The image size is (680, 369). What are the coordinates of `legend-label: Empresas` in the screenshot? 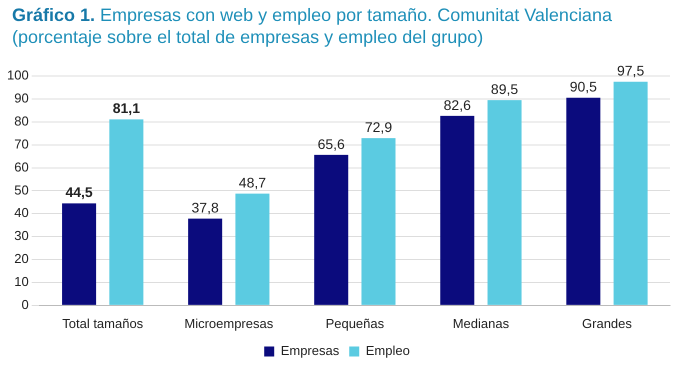 It's located at (310, 350).